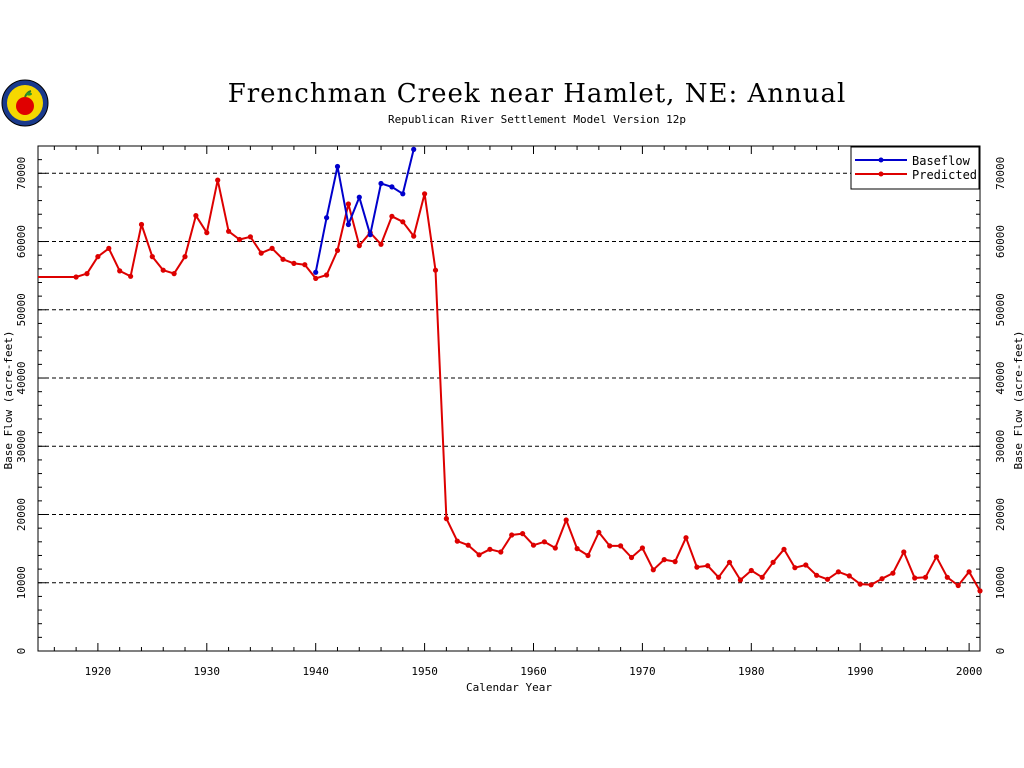 The width and height of the screenshot is (1024, 768). Describe the element at coordinates (860, 671) in the screenshot. I see `x-tick-label: 1990` at that location.